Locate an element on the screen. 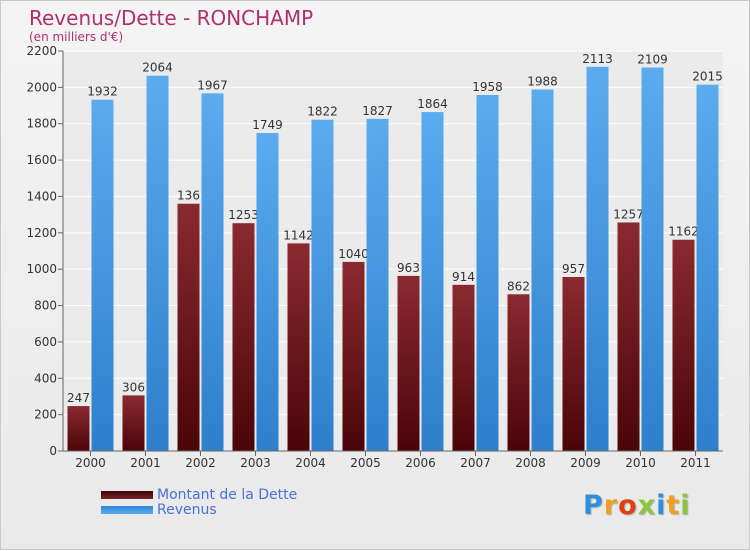 The height and width of the screenshot is (551, 750). y-tick-label: 1800 is located at coordinates (41, 124).